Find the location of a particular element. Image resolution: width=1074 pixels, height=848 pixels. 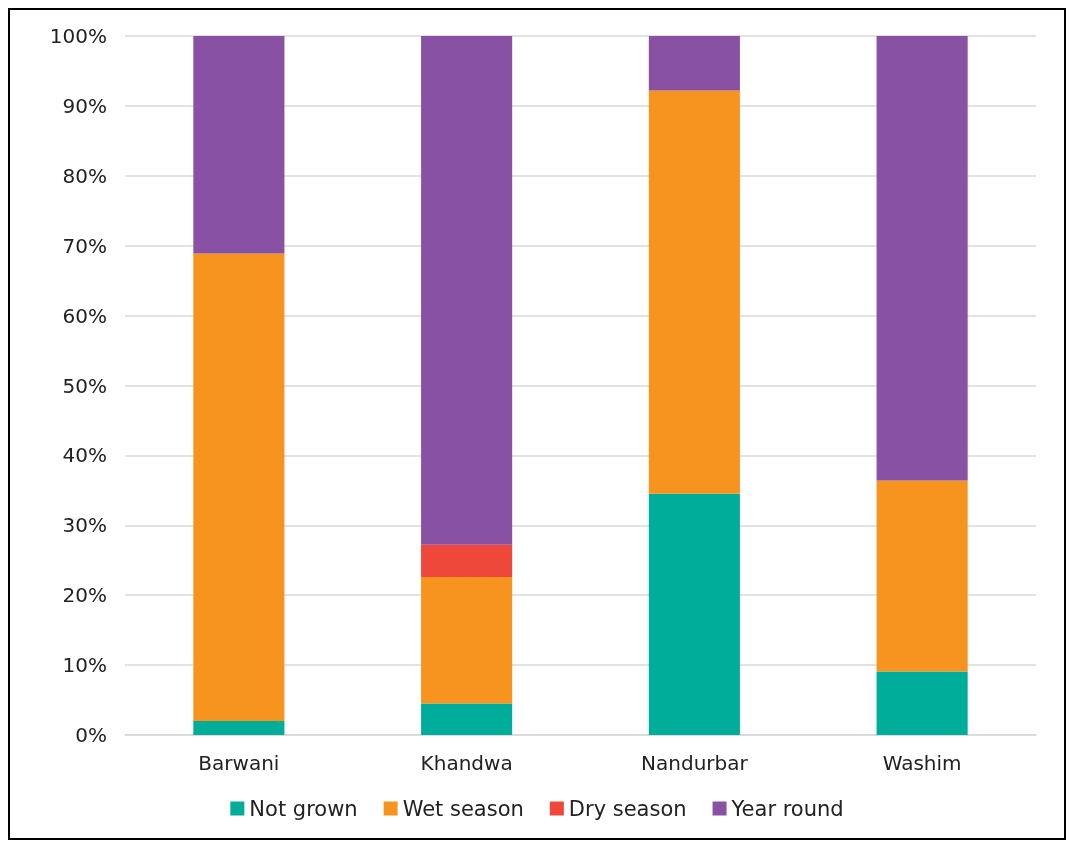

y-tick-label: 40% is located at coordinates (84, 455).